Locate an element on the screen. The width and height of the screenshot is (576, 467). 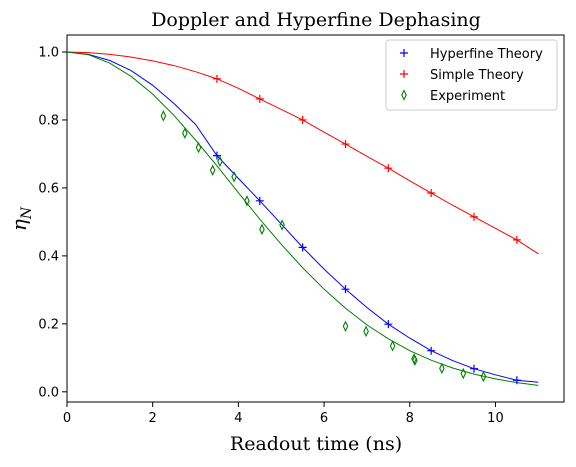
x-tick-label: 6 is located at coordinates (324, 418).